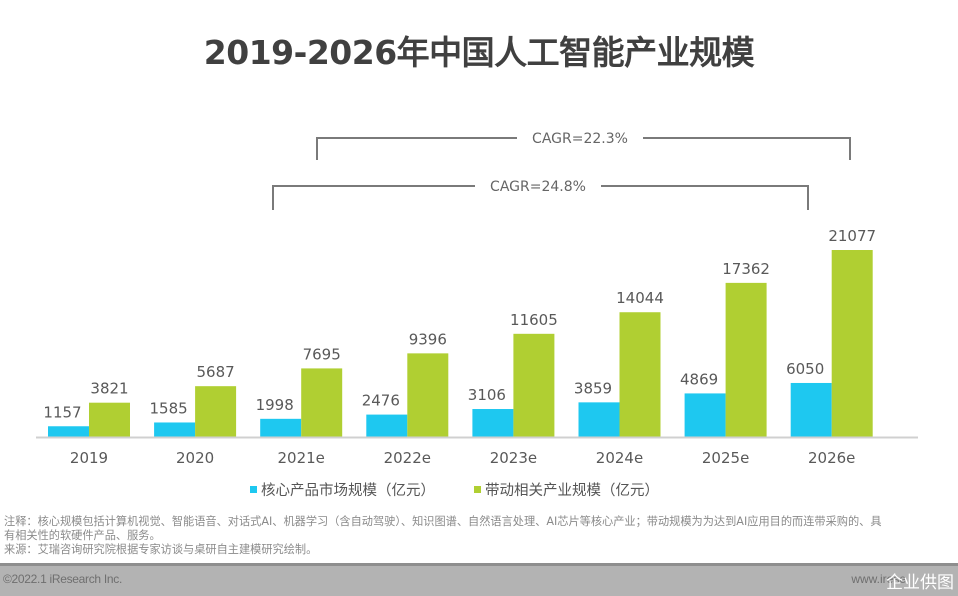 This screenshot has height=596, width=958. What do you see at coordinates (805, 369) in the screenshot?
I see `value-label-core-2026e: 6050` at bounding box center [805, 369].